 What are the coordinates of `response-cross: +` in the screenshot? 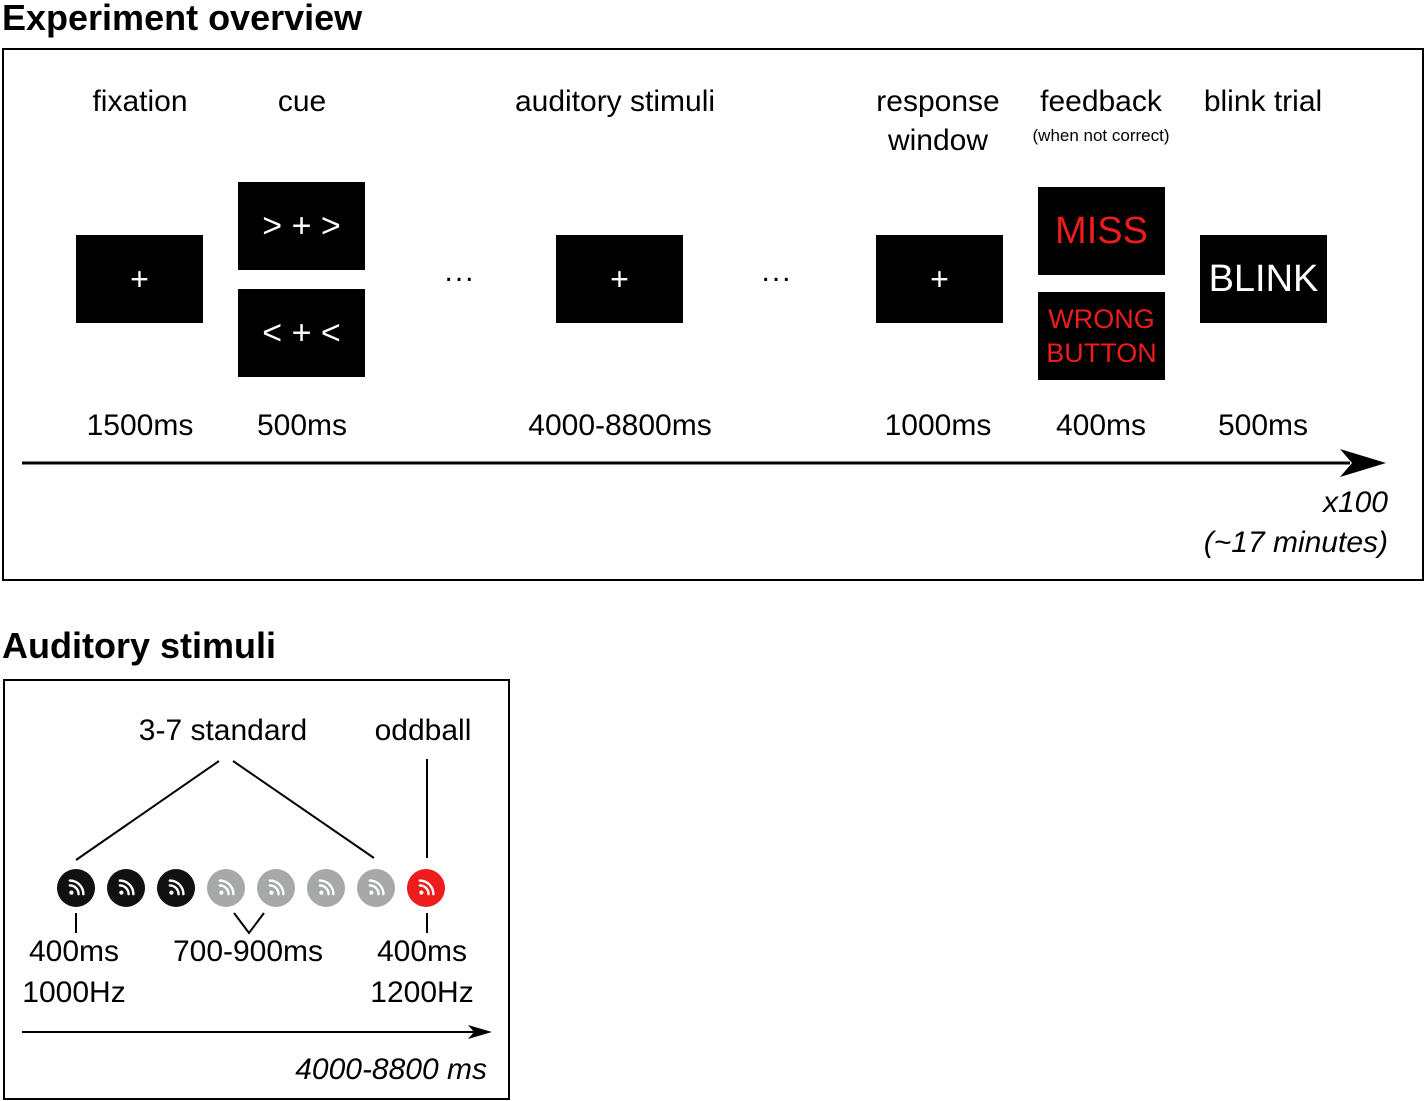 It's located at (939, 278).